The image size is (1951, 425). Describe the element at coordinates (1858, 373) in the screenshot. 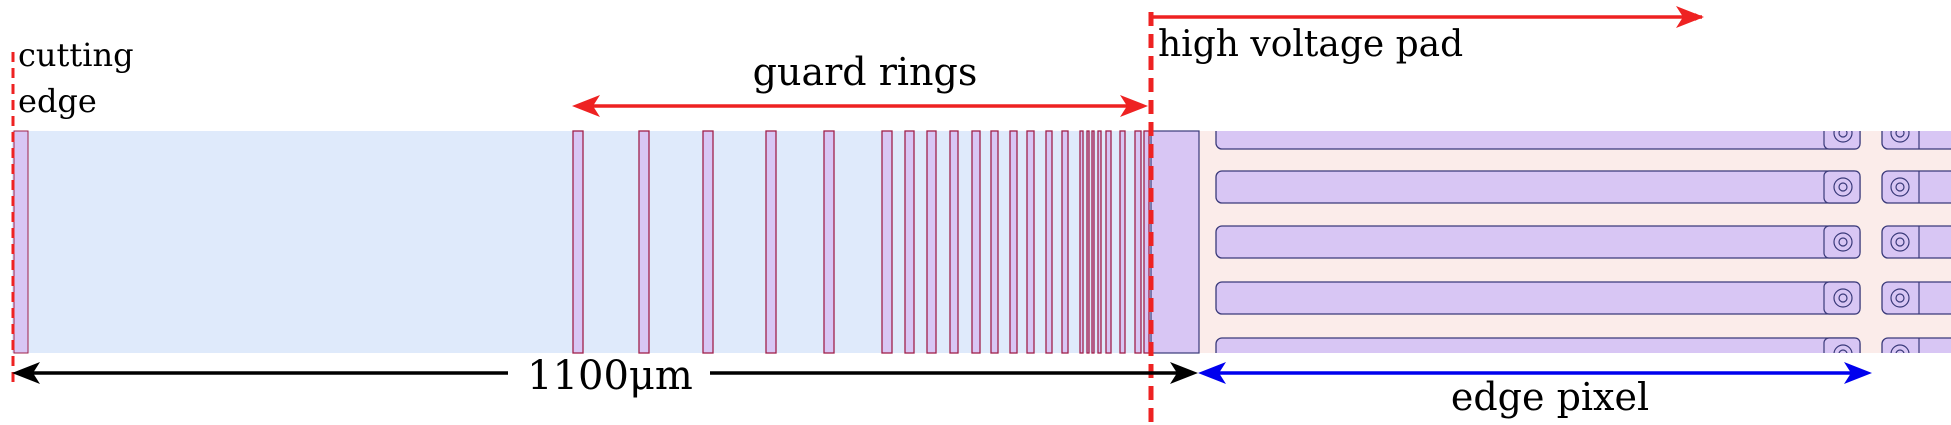

I see `edge-pixel-arrowhead-right` at that location.